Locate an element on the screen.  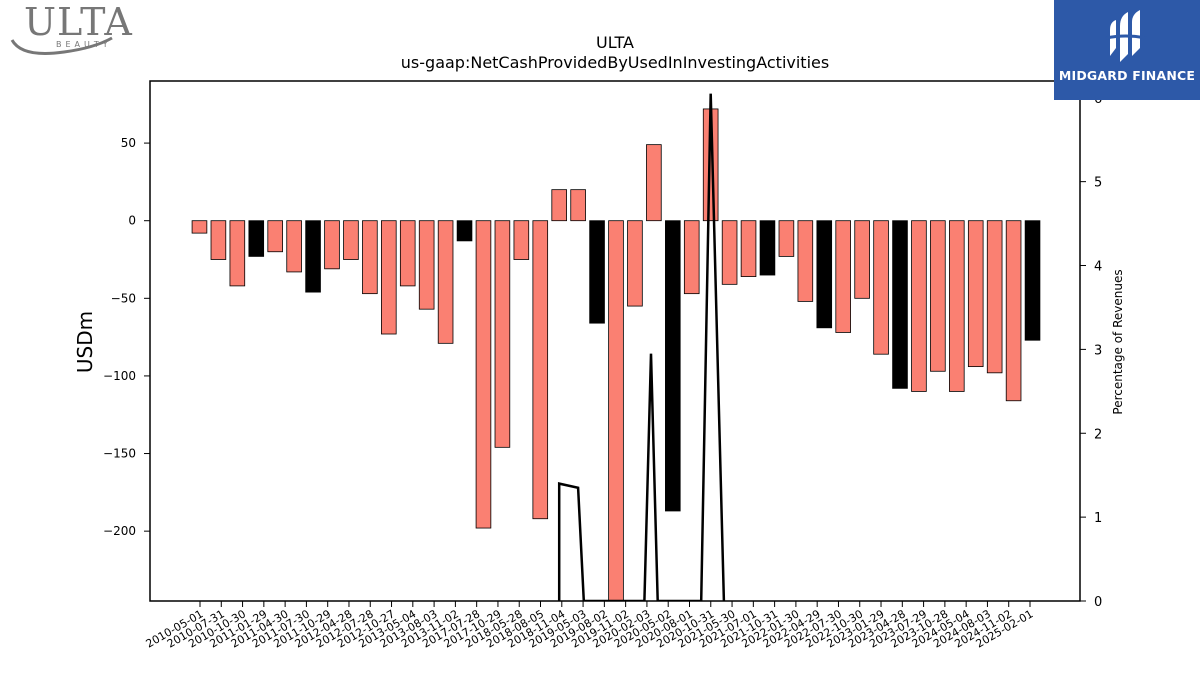
ulta-logo-subtext: BEAUTY is located at coordinates (84, 44).